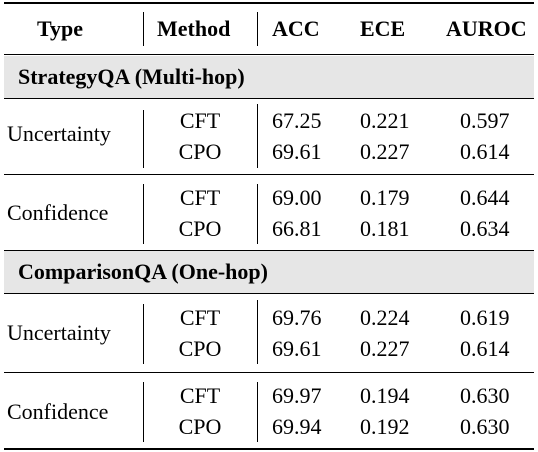 This screenshot has width=538, height=452. I want to click on acc-cell: 69.94, so click(297, 426).